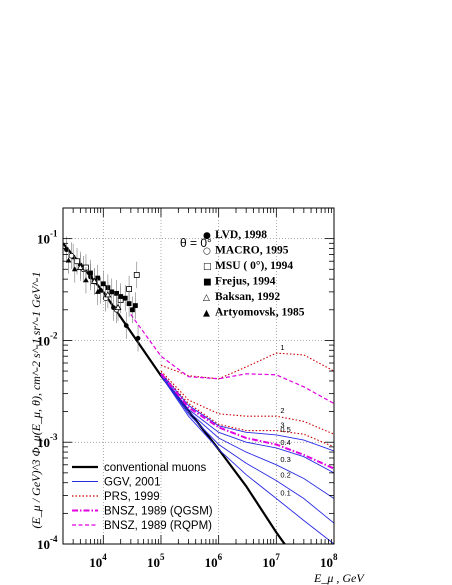  What do you see at coordinates (206, 298) in the screenshot?
I see `legend-symbol-open-triangle: △` at bounding box center [206, 298].